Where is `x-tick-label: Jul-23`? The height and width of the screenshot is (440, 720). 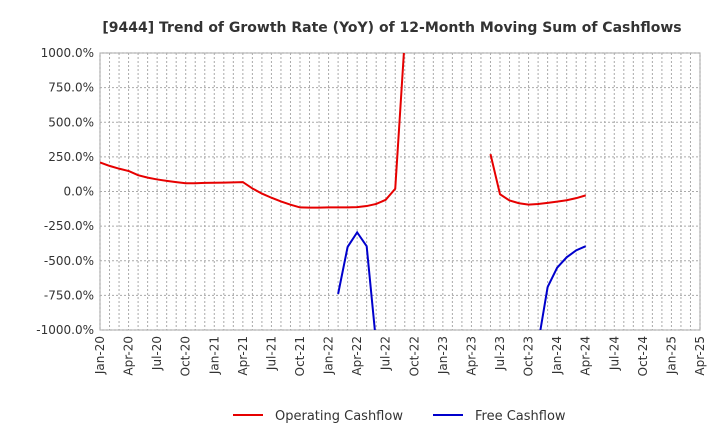 x-tick-label: Jul-23 is located at coordinates (500, 353).